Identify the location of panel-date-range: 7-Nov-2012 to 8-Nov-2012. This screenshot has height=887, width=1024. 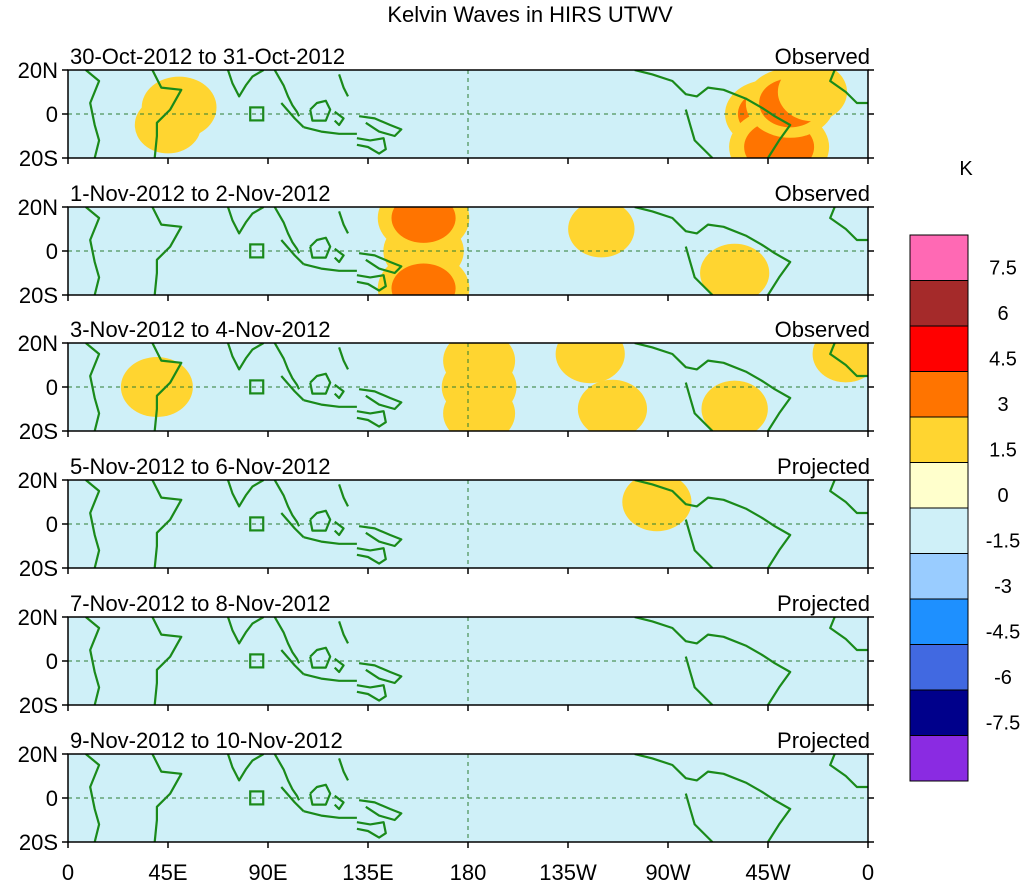
(200, 603).